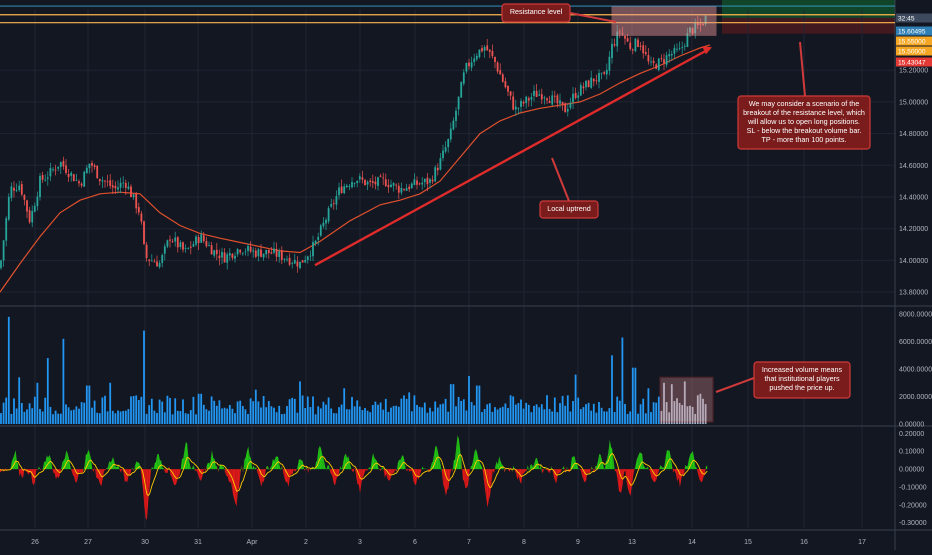  What do you see at coordinates (911, 452) in the screenshot?
I see `oscillator-tick-label: 0.10000` at bounding box center [911, 452].